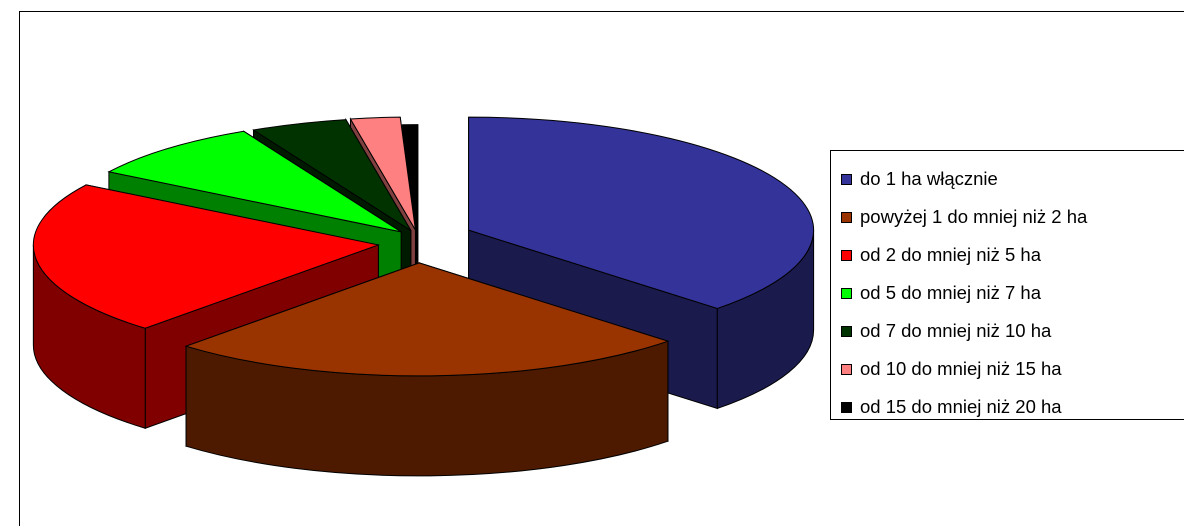  I want to click on legend-item: od 2 do mniej niż 5 ha, so click(941, 255).